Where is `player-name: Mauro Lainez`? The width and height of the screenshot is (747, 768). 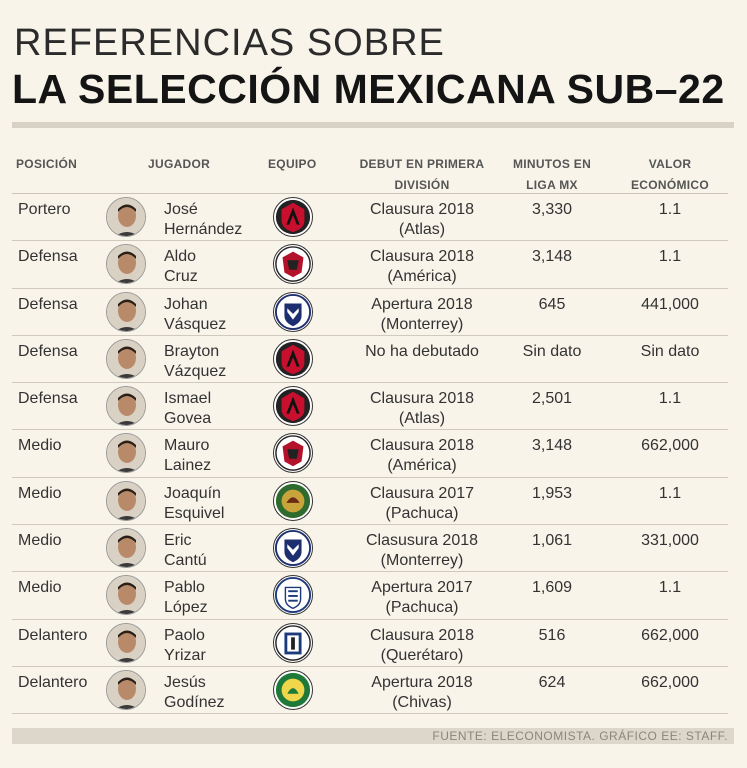 player-name: Mauro Lainez is located at coordinates (188, 456).